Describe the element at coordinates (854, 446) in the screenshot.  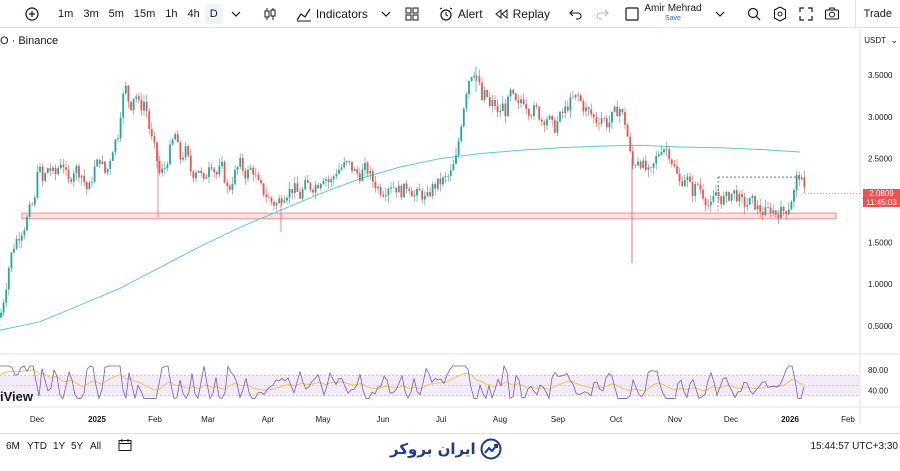
I see `time-readout: 15:44:57 UTC+3:30` at that location.